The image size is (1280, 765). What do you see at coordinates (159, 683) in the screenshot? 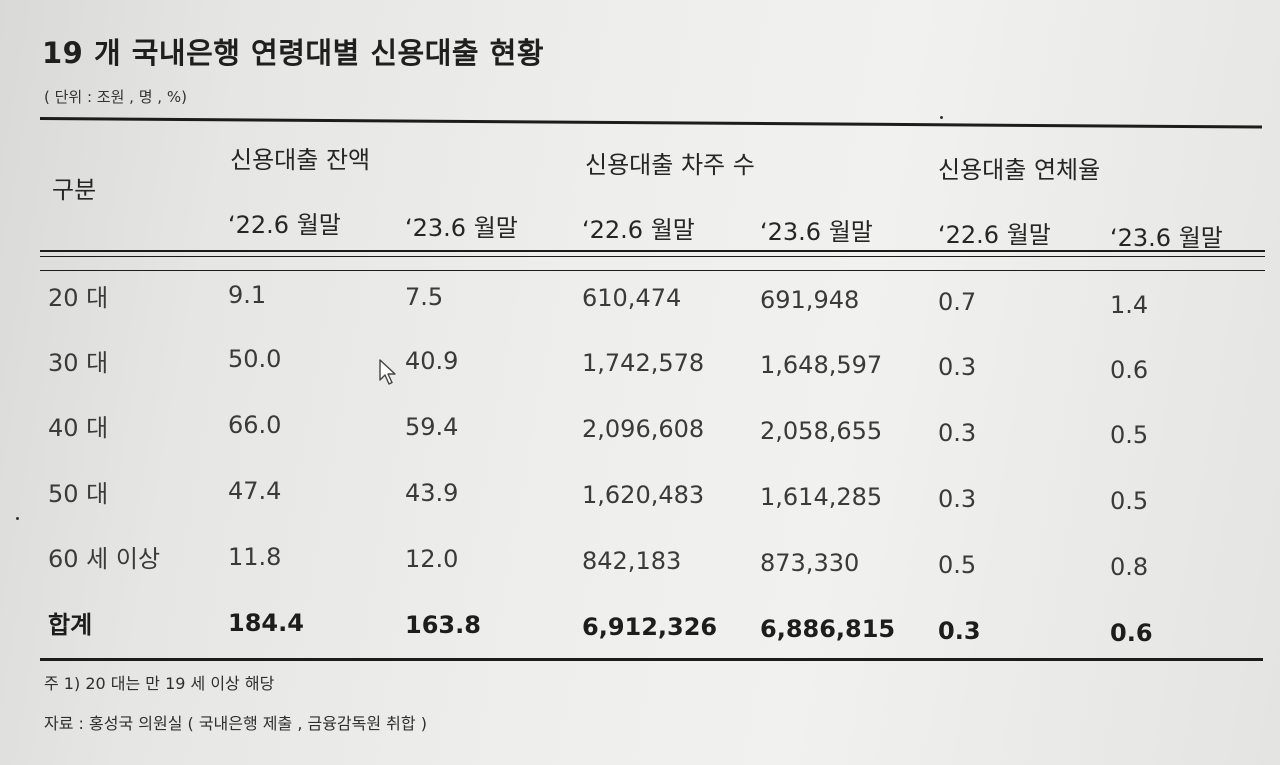
I see `footnote: 주 1) 20 대는 만 19 세 이상 해당` at bounding box center [159, 683].